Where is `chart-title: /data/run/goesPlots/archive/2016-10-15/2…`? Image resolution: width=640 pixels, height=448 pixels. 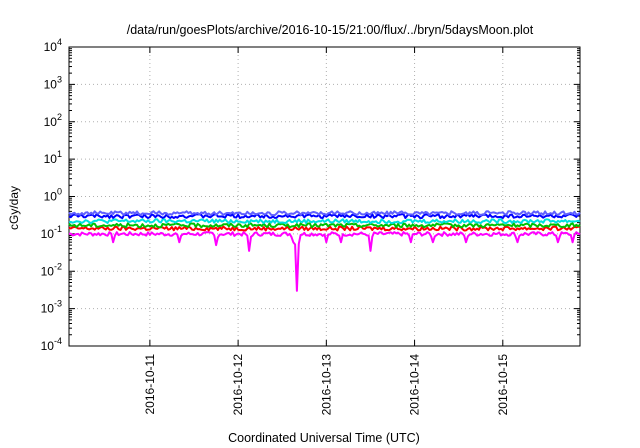 chart-title: /data/run/goesPlots/archive/2016-10-15/2… is located at coordinates (330, 30).